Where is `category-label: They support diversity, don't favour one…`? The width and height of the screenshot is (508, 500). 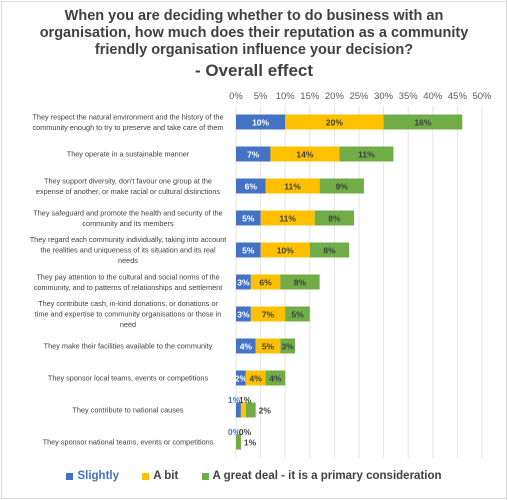 category-label: They support diversity, don't favour one… is located at coordinates (128, 186).